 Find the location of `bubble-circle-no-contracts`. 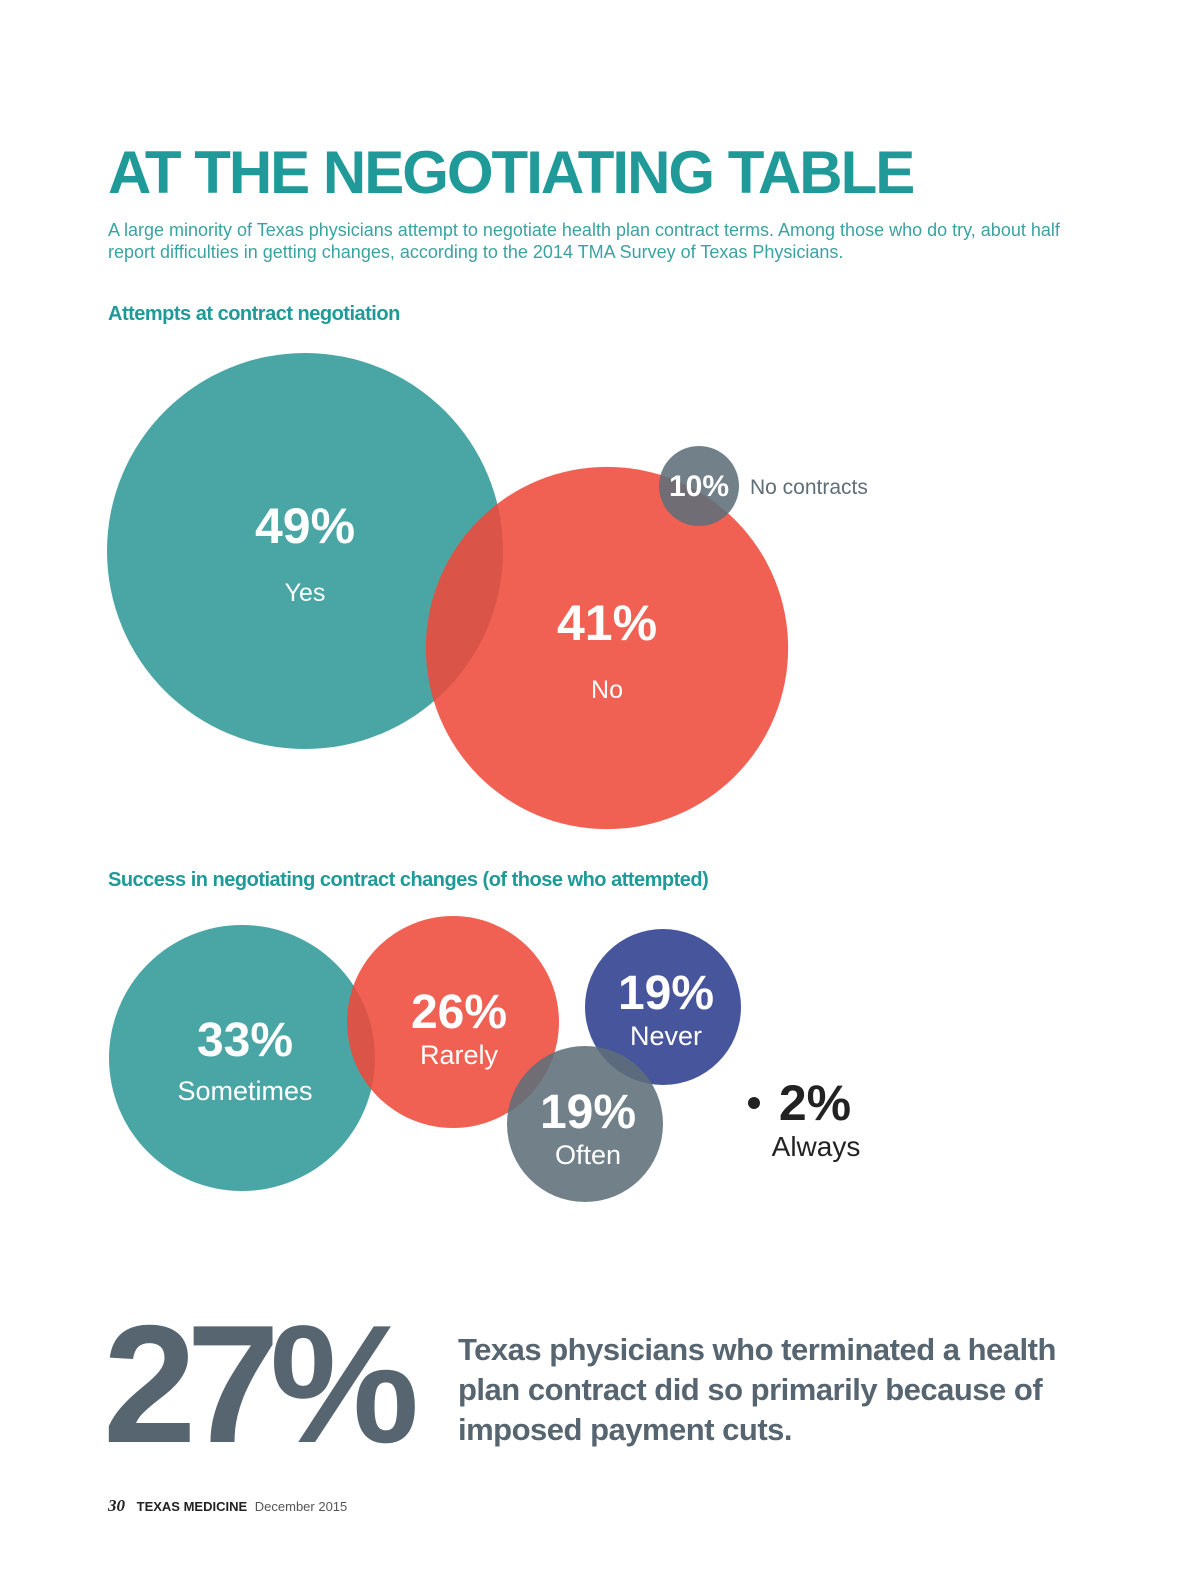

bubble-circle-no-contracts is located at coordinates (699, 486).